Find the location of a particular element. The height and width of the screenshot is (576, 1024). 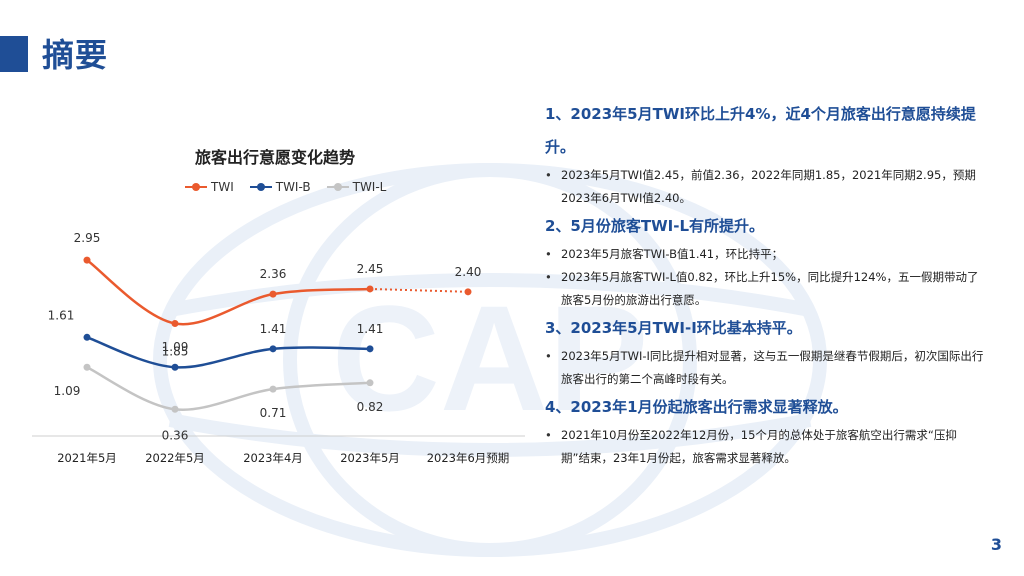

series-line-twi-l is located at coordinates (228, 388).